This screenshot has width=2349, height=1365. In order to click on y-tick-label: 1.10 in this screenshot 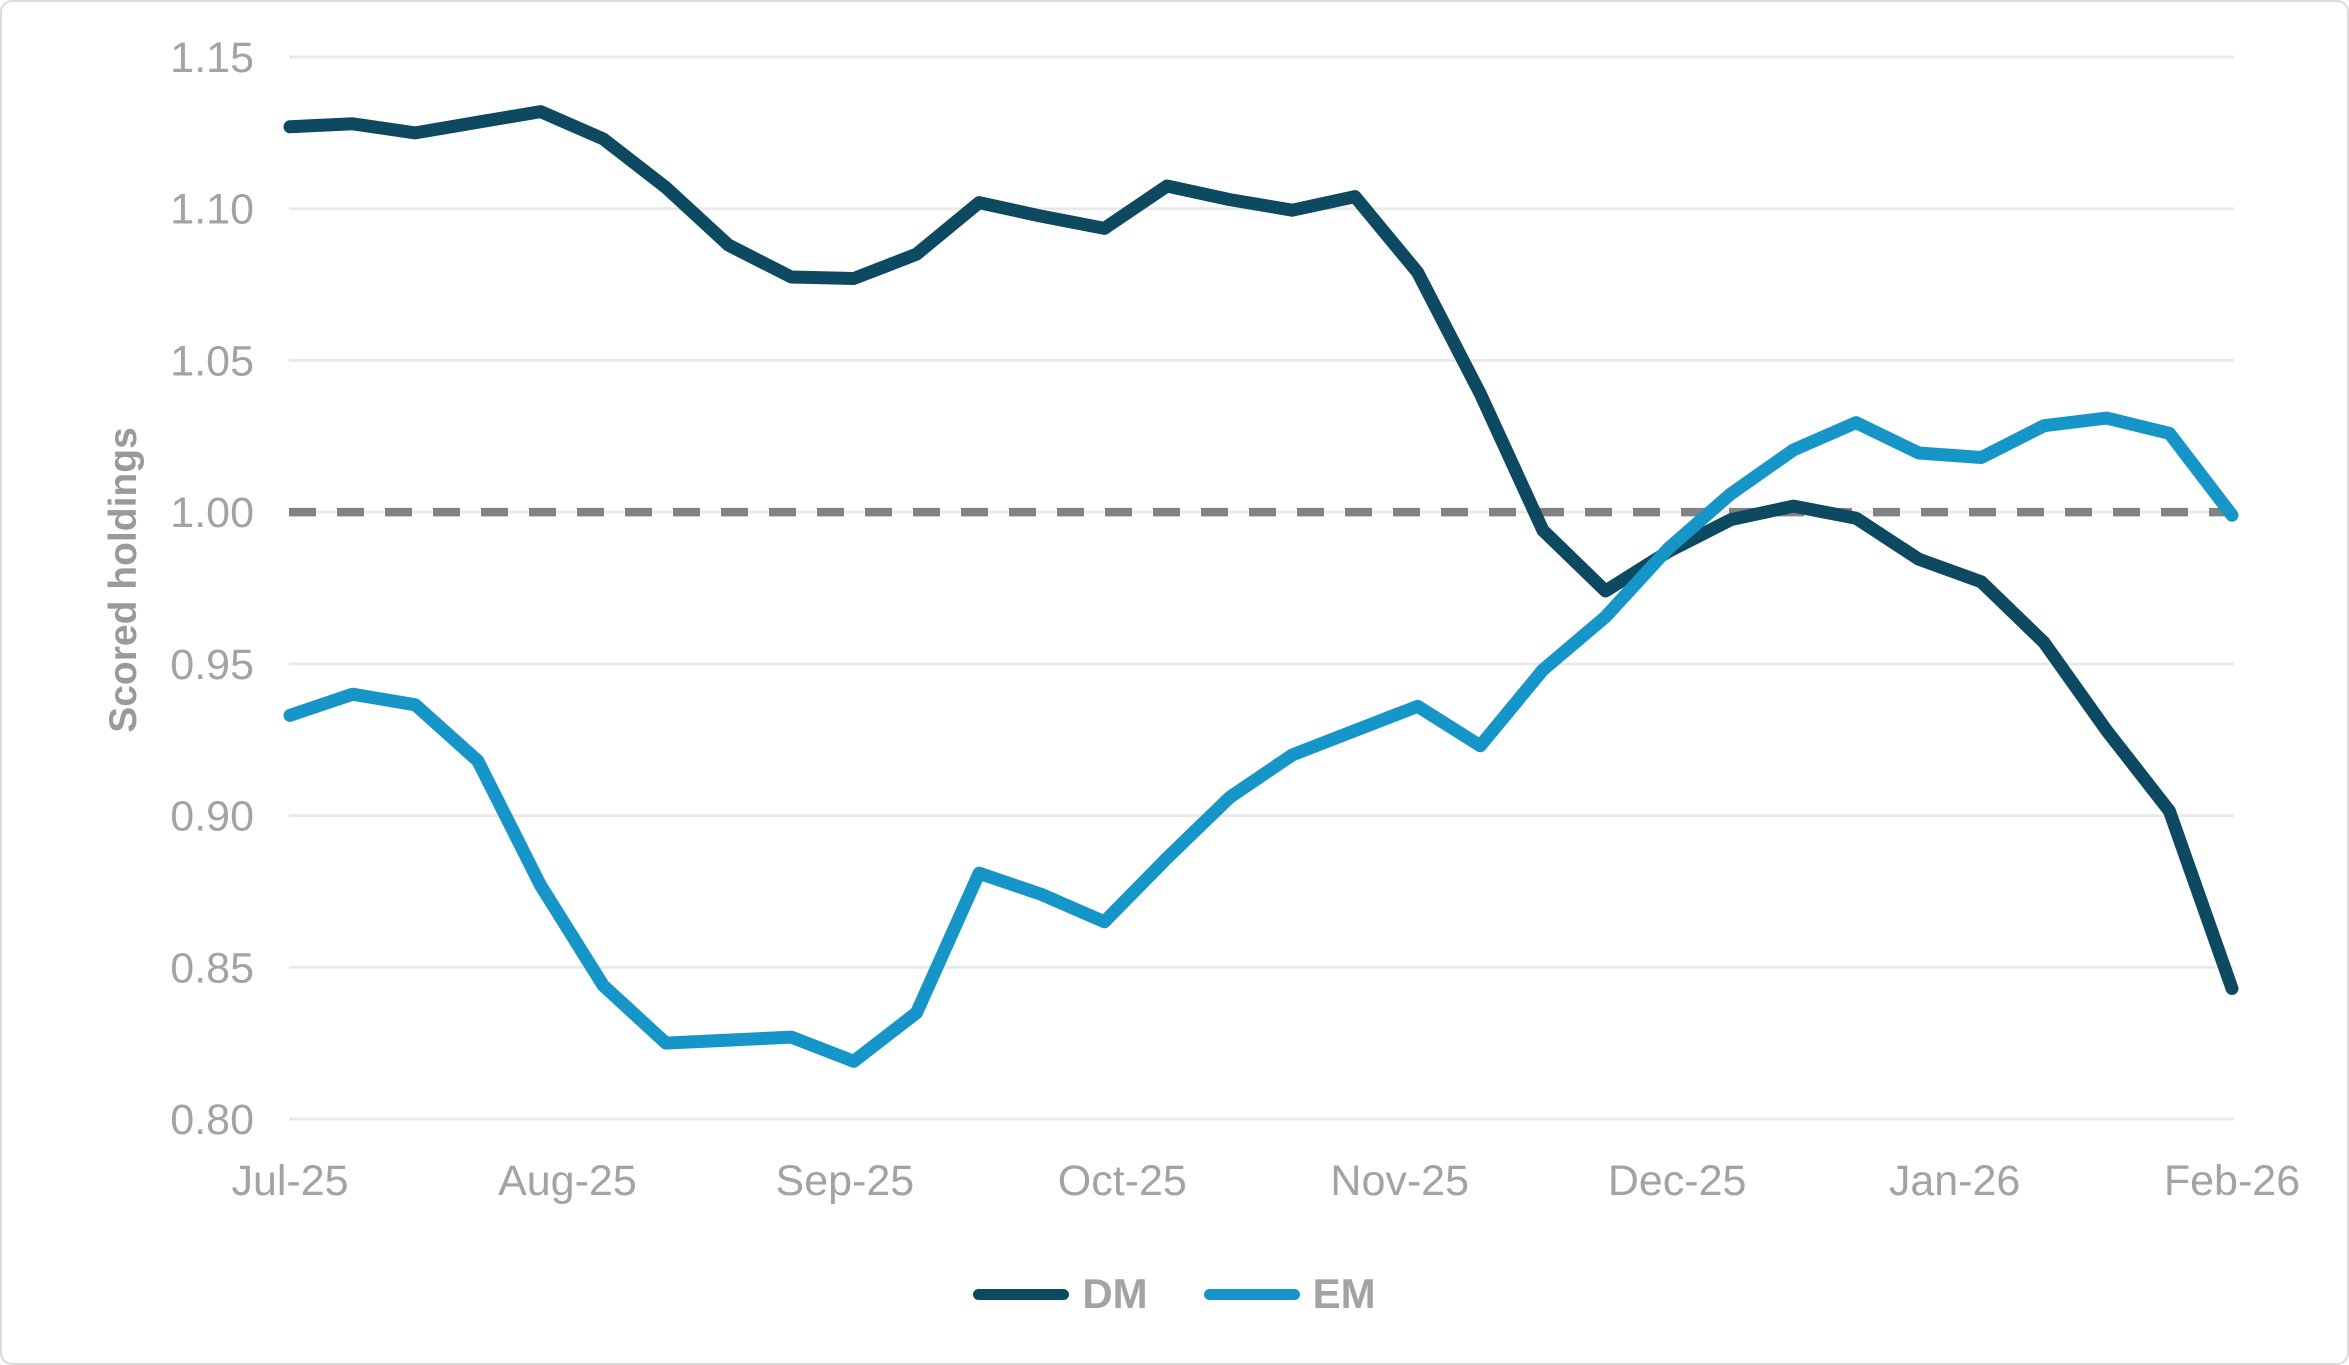, I will do `click(212, 210)`.